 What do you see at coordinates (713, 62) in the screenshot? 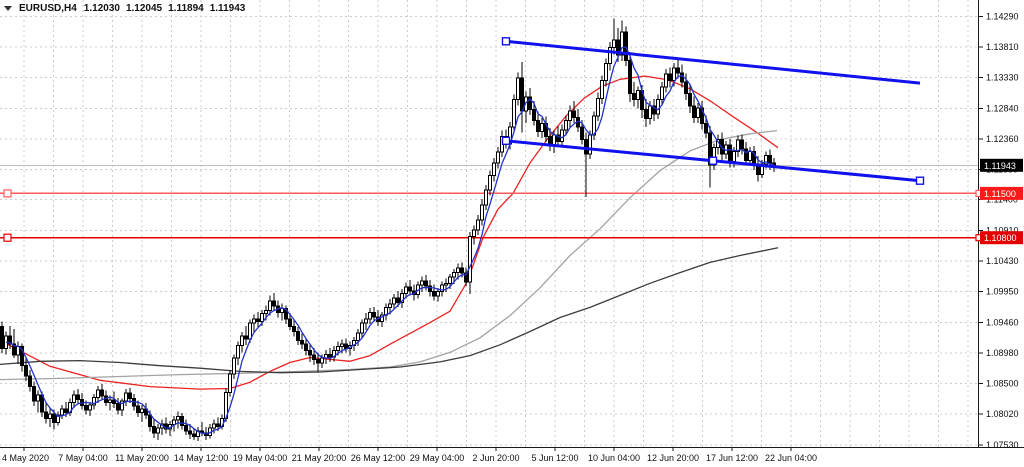
I see `upper-channel-trendline` at bounding box center [713, 62].